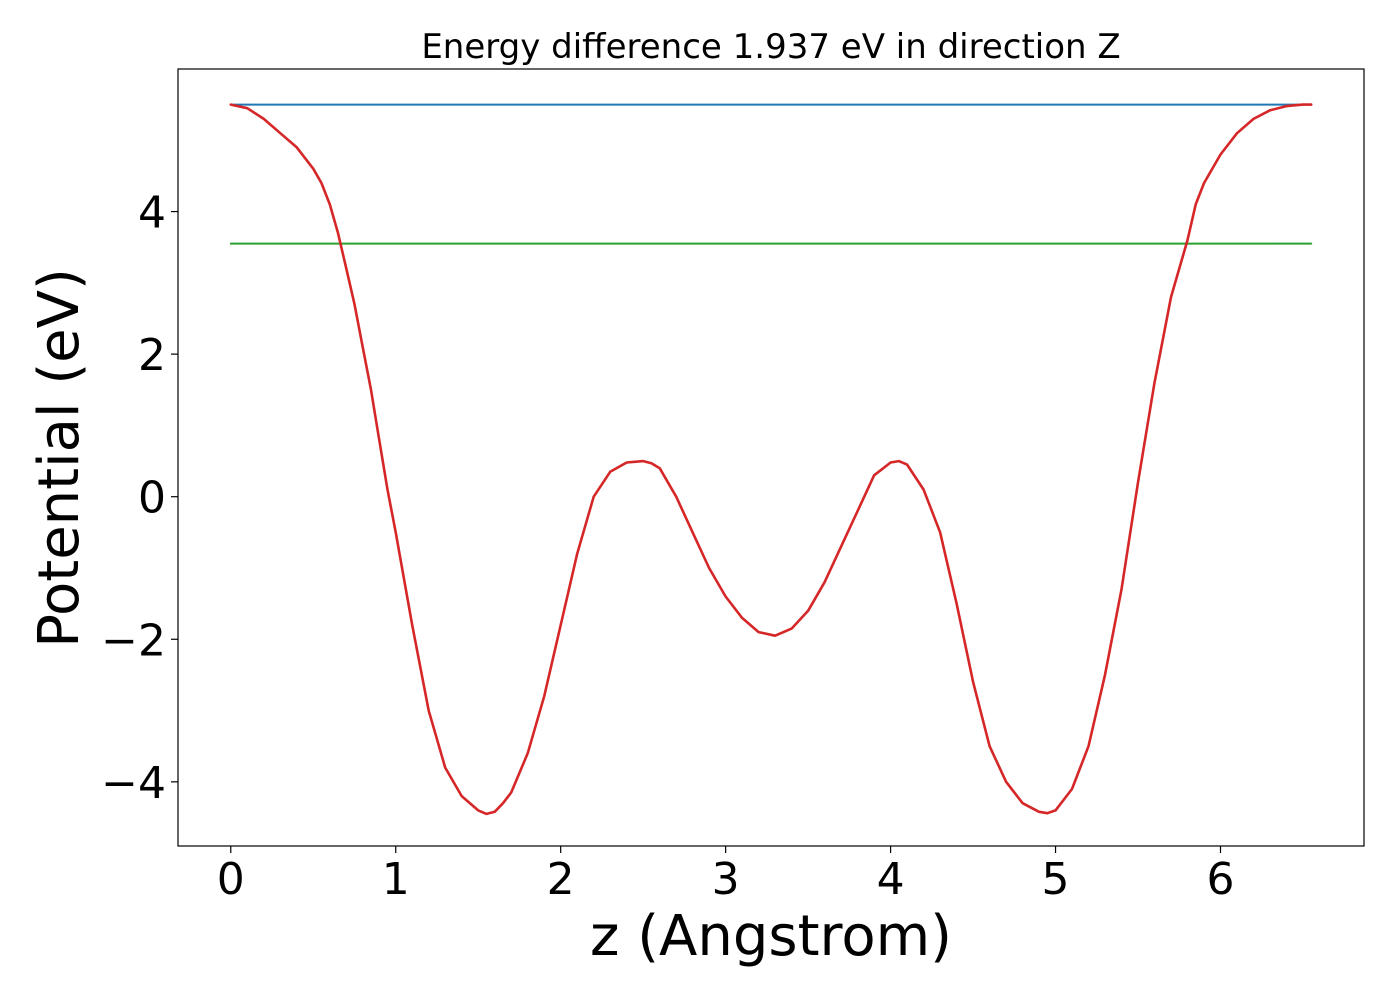 The width and height of the screenshot is (1400, 1005). I want to click on y-tick-label: −2, so click(133, 640).